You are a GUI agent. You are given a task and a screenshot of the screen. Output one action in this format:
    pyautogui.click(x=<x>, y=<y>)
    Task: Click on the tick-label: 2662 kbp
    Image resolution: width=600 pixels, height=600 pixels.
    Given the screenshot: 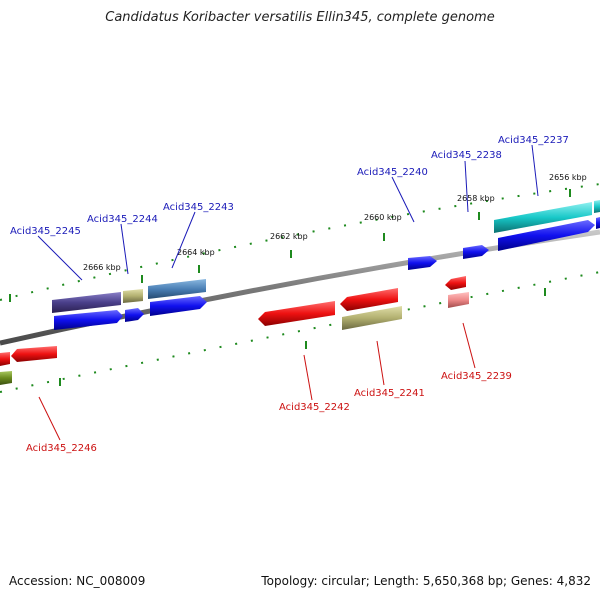 What is the action you would take?
    pyautogui.click(x=289, y=236)
    